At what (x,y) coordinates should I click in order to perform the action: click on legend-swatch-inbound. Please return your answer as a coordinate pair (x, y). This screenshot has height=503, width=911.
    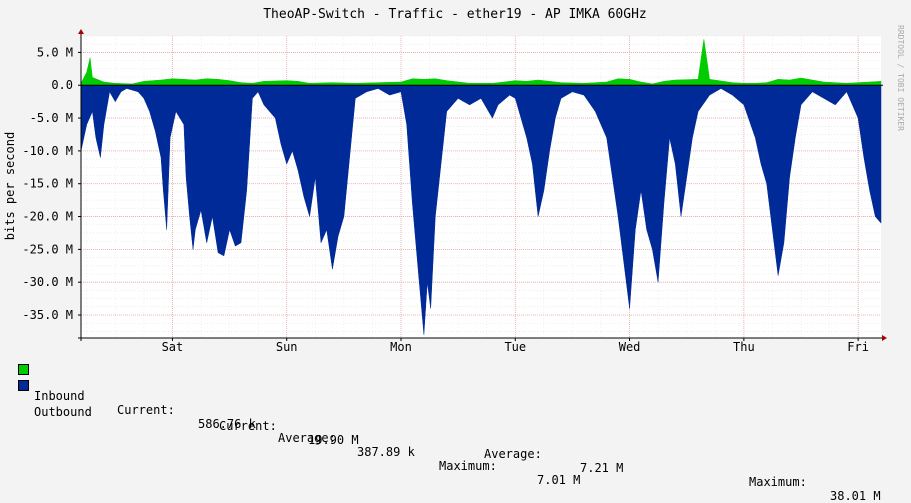
    Looking at the image, I should click on (23, 369).